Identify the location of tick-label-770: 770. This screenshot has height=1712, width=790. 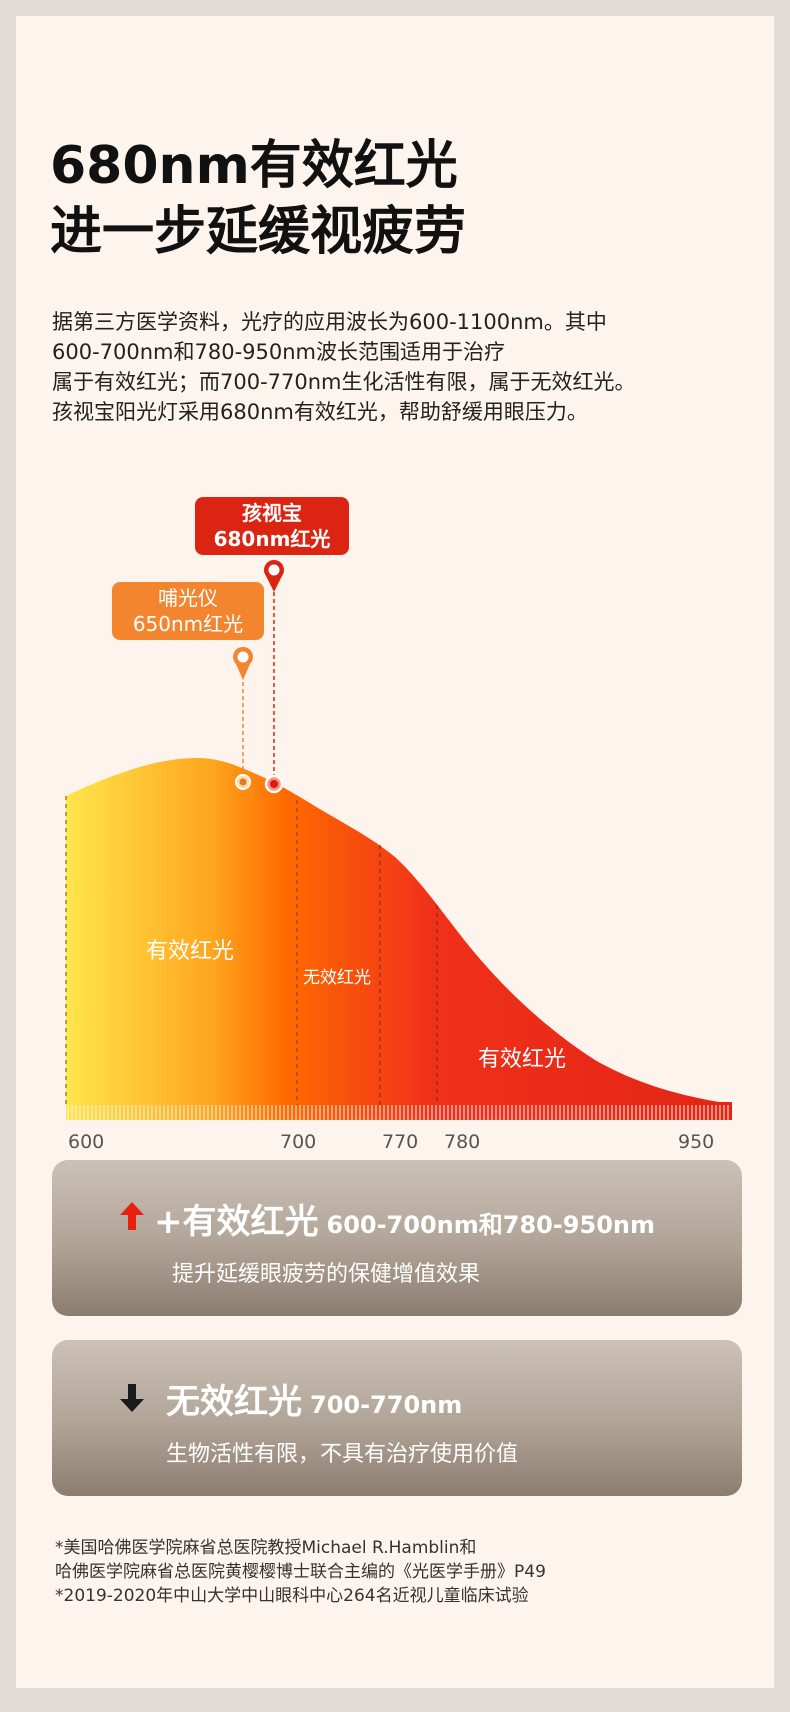
(400, 1142).